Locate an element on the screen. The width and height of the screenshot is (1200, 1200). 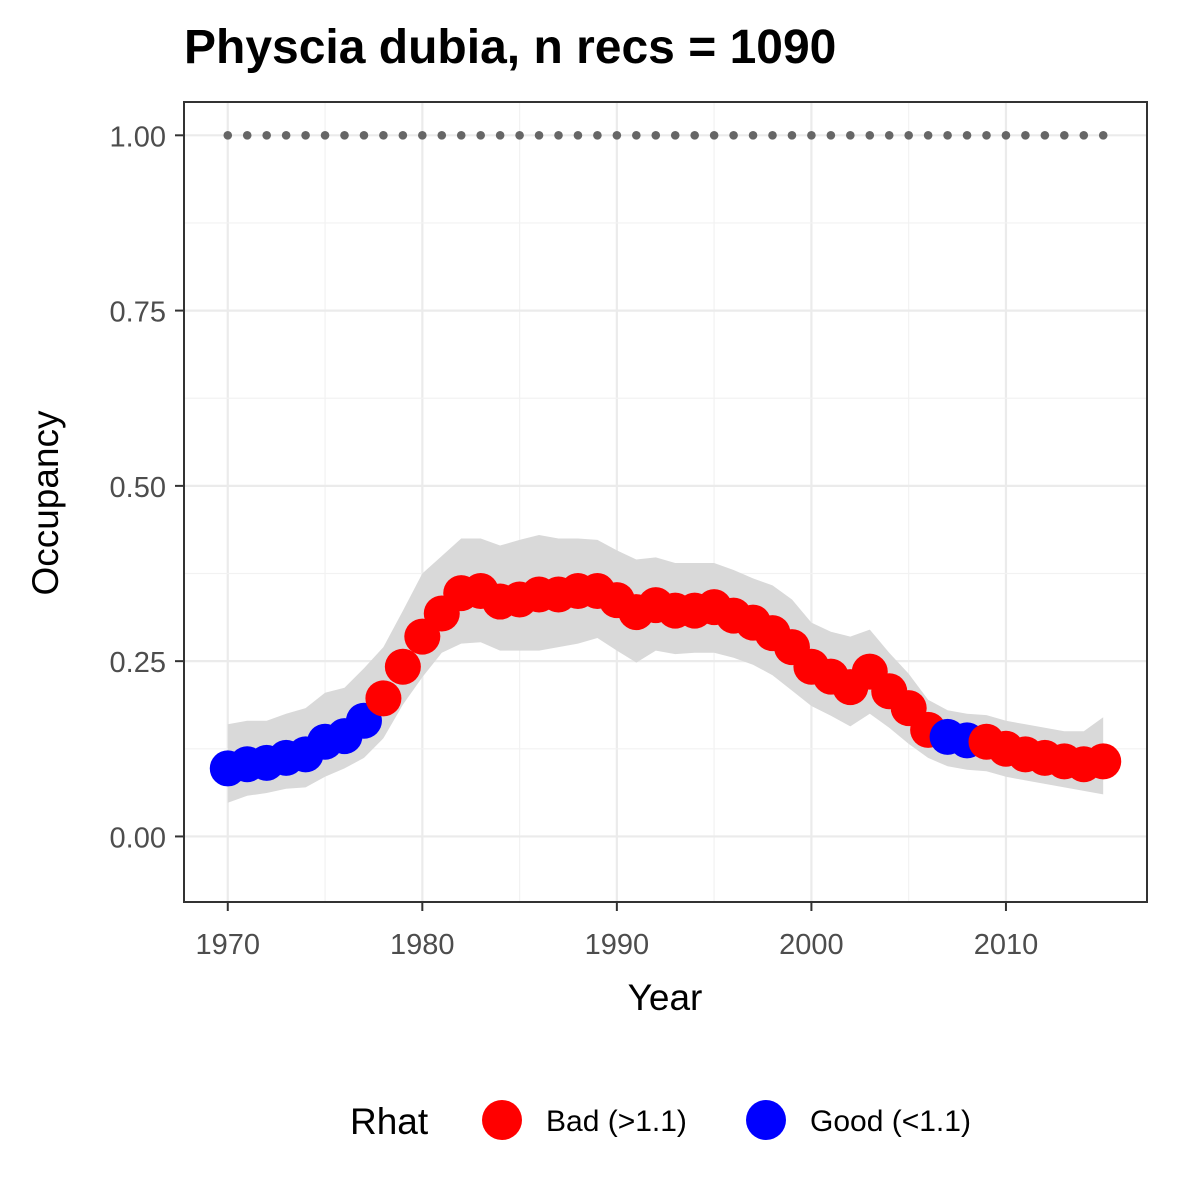
x-tick-label: 1990 is located at coordinates (617, 945).